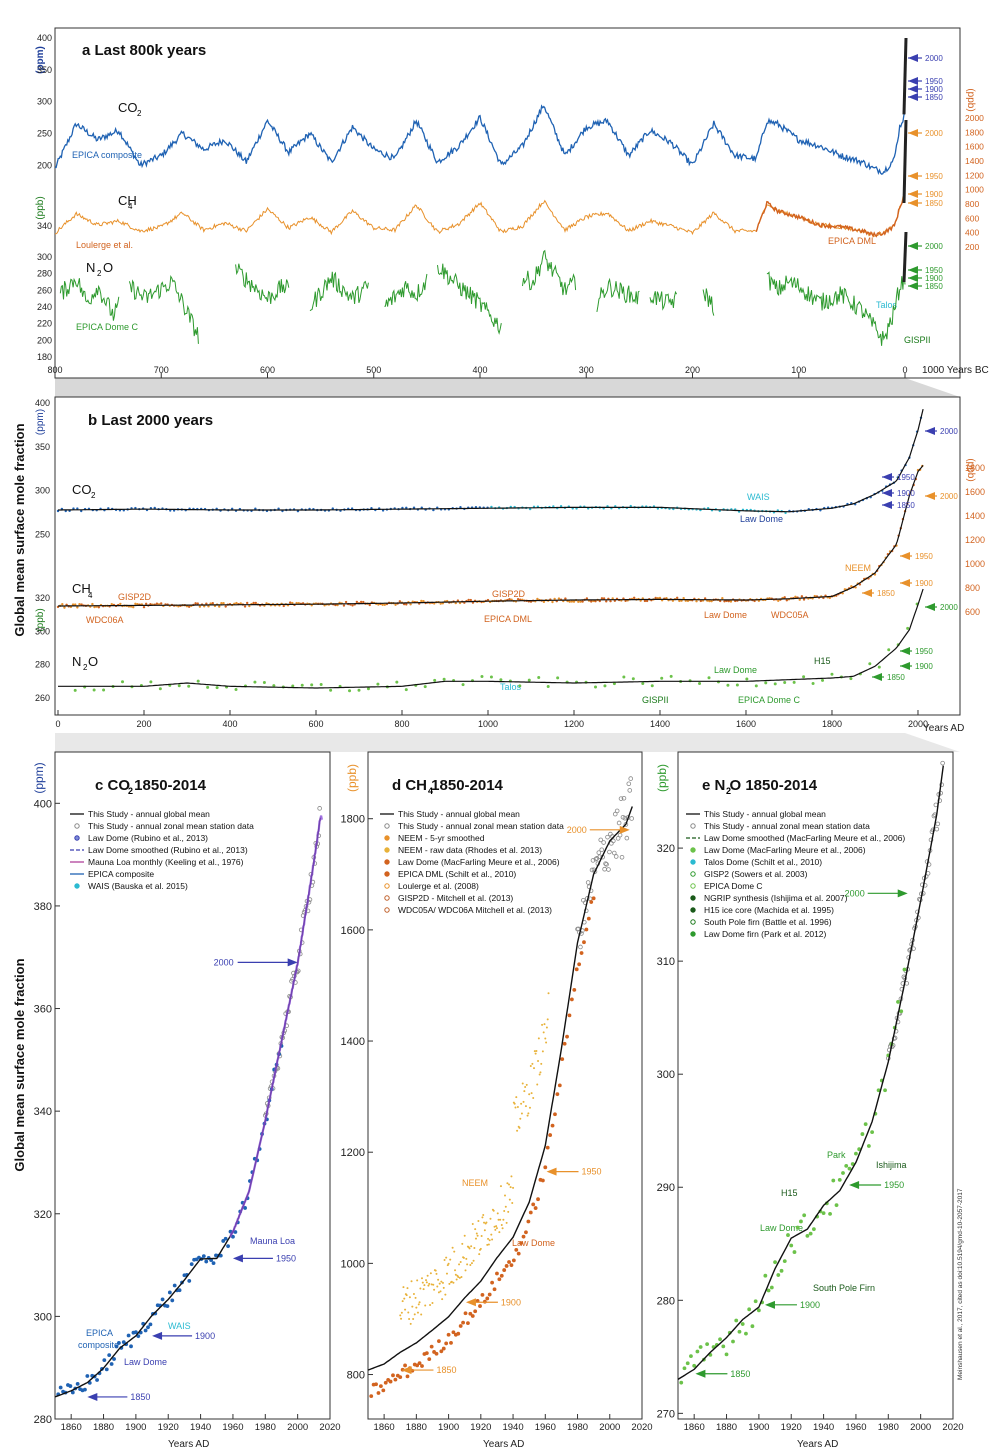 This screenshot has height=1456, width=1000. Describe the element at coordinates (455, 898) in the screenshot. I see `d-legend-item-7: GISP2D - Mitchell et al. (2013)` at that location.